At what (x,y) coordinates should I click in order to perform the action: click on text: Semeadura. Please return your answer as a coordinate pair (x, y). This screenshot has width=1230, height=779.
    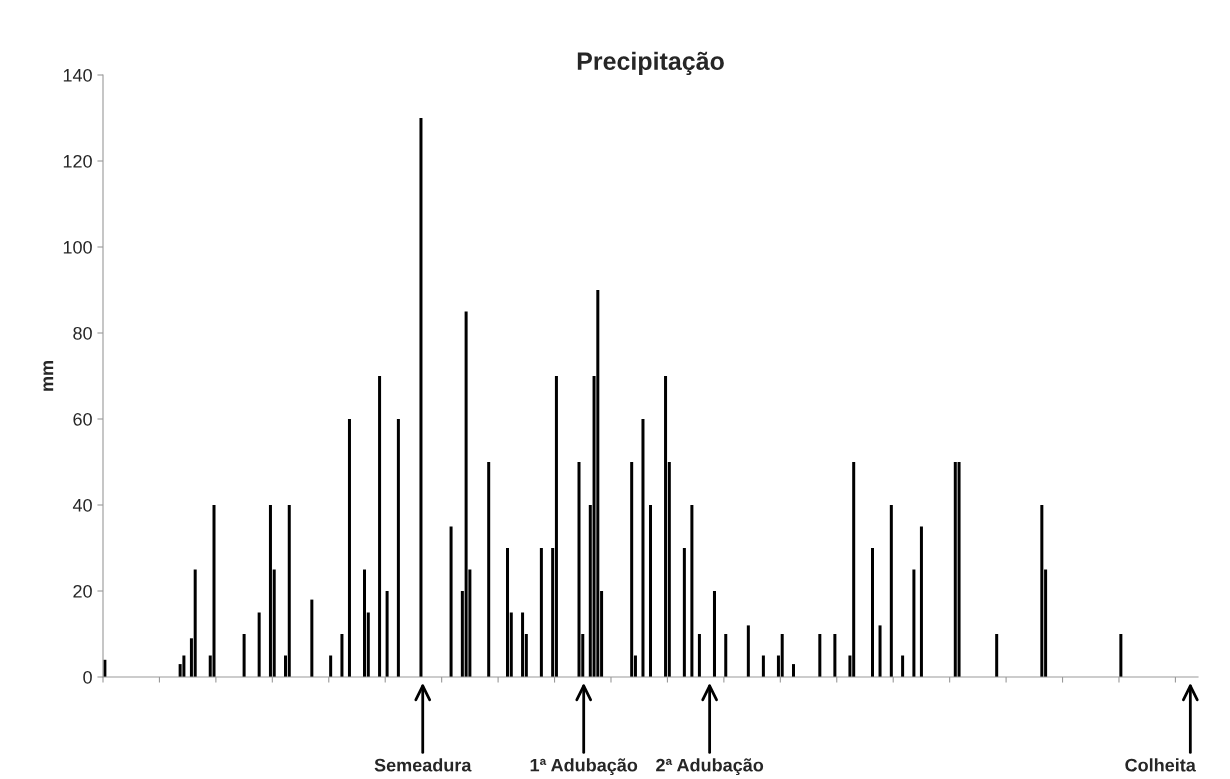
    Looking at the image, I should click on (423, 765).